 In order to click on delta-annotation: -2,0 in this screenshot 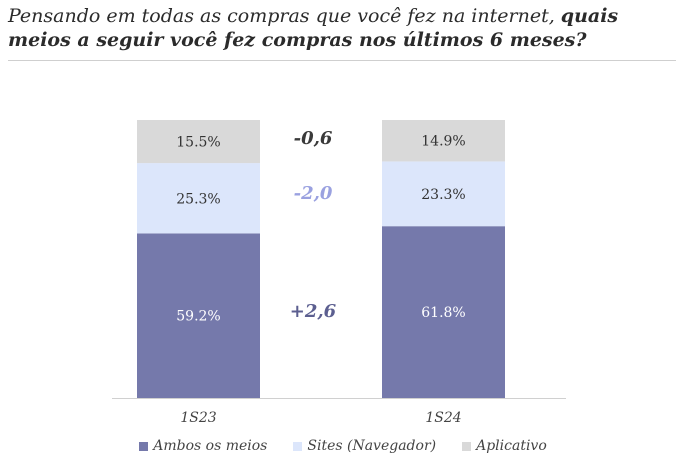, I will do `click(313, 193)`.